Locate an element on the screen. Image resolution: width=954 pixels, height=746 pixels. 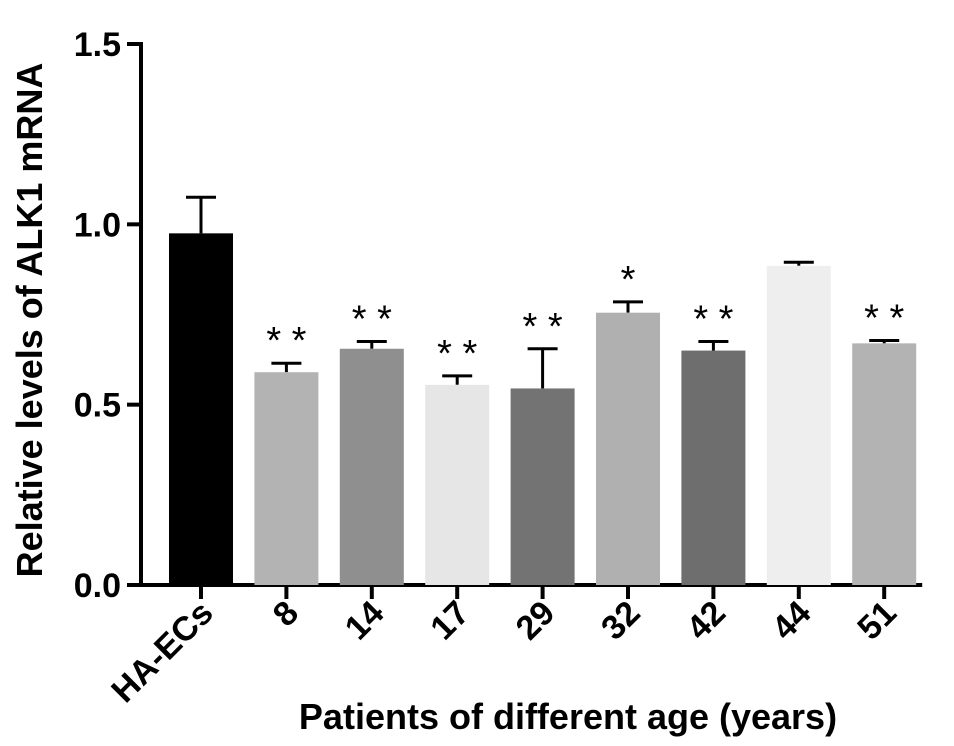
y-axis-title: Relative levels of ALK1 mRNA is located at coordinates (29, 320).